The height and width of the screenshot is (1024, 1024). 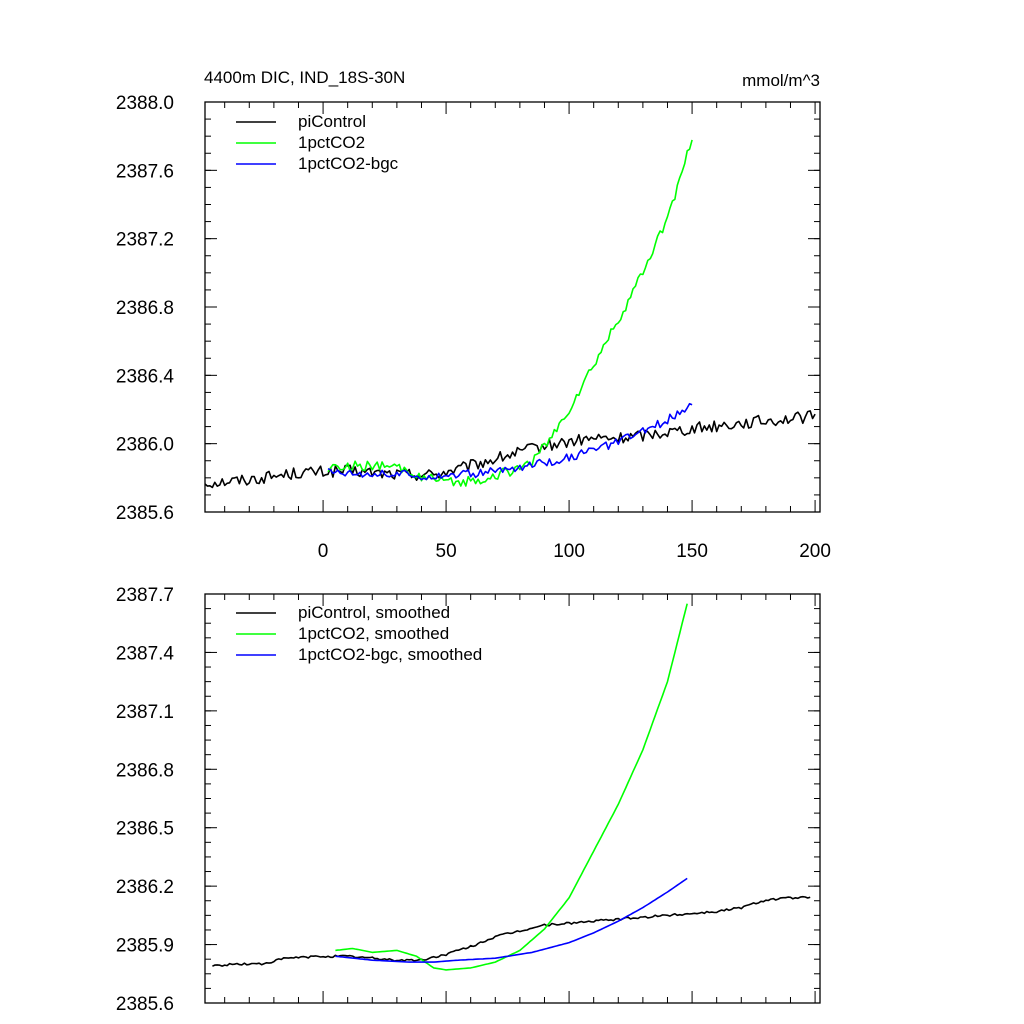 I want to click on bottom-legend-label: piControl, smoothed, so click(x=374, y=612).